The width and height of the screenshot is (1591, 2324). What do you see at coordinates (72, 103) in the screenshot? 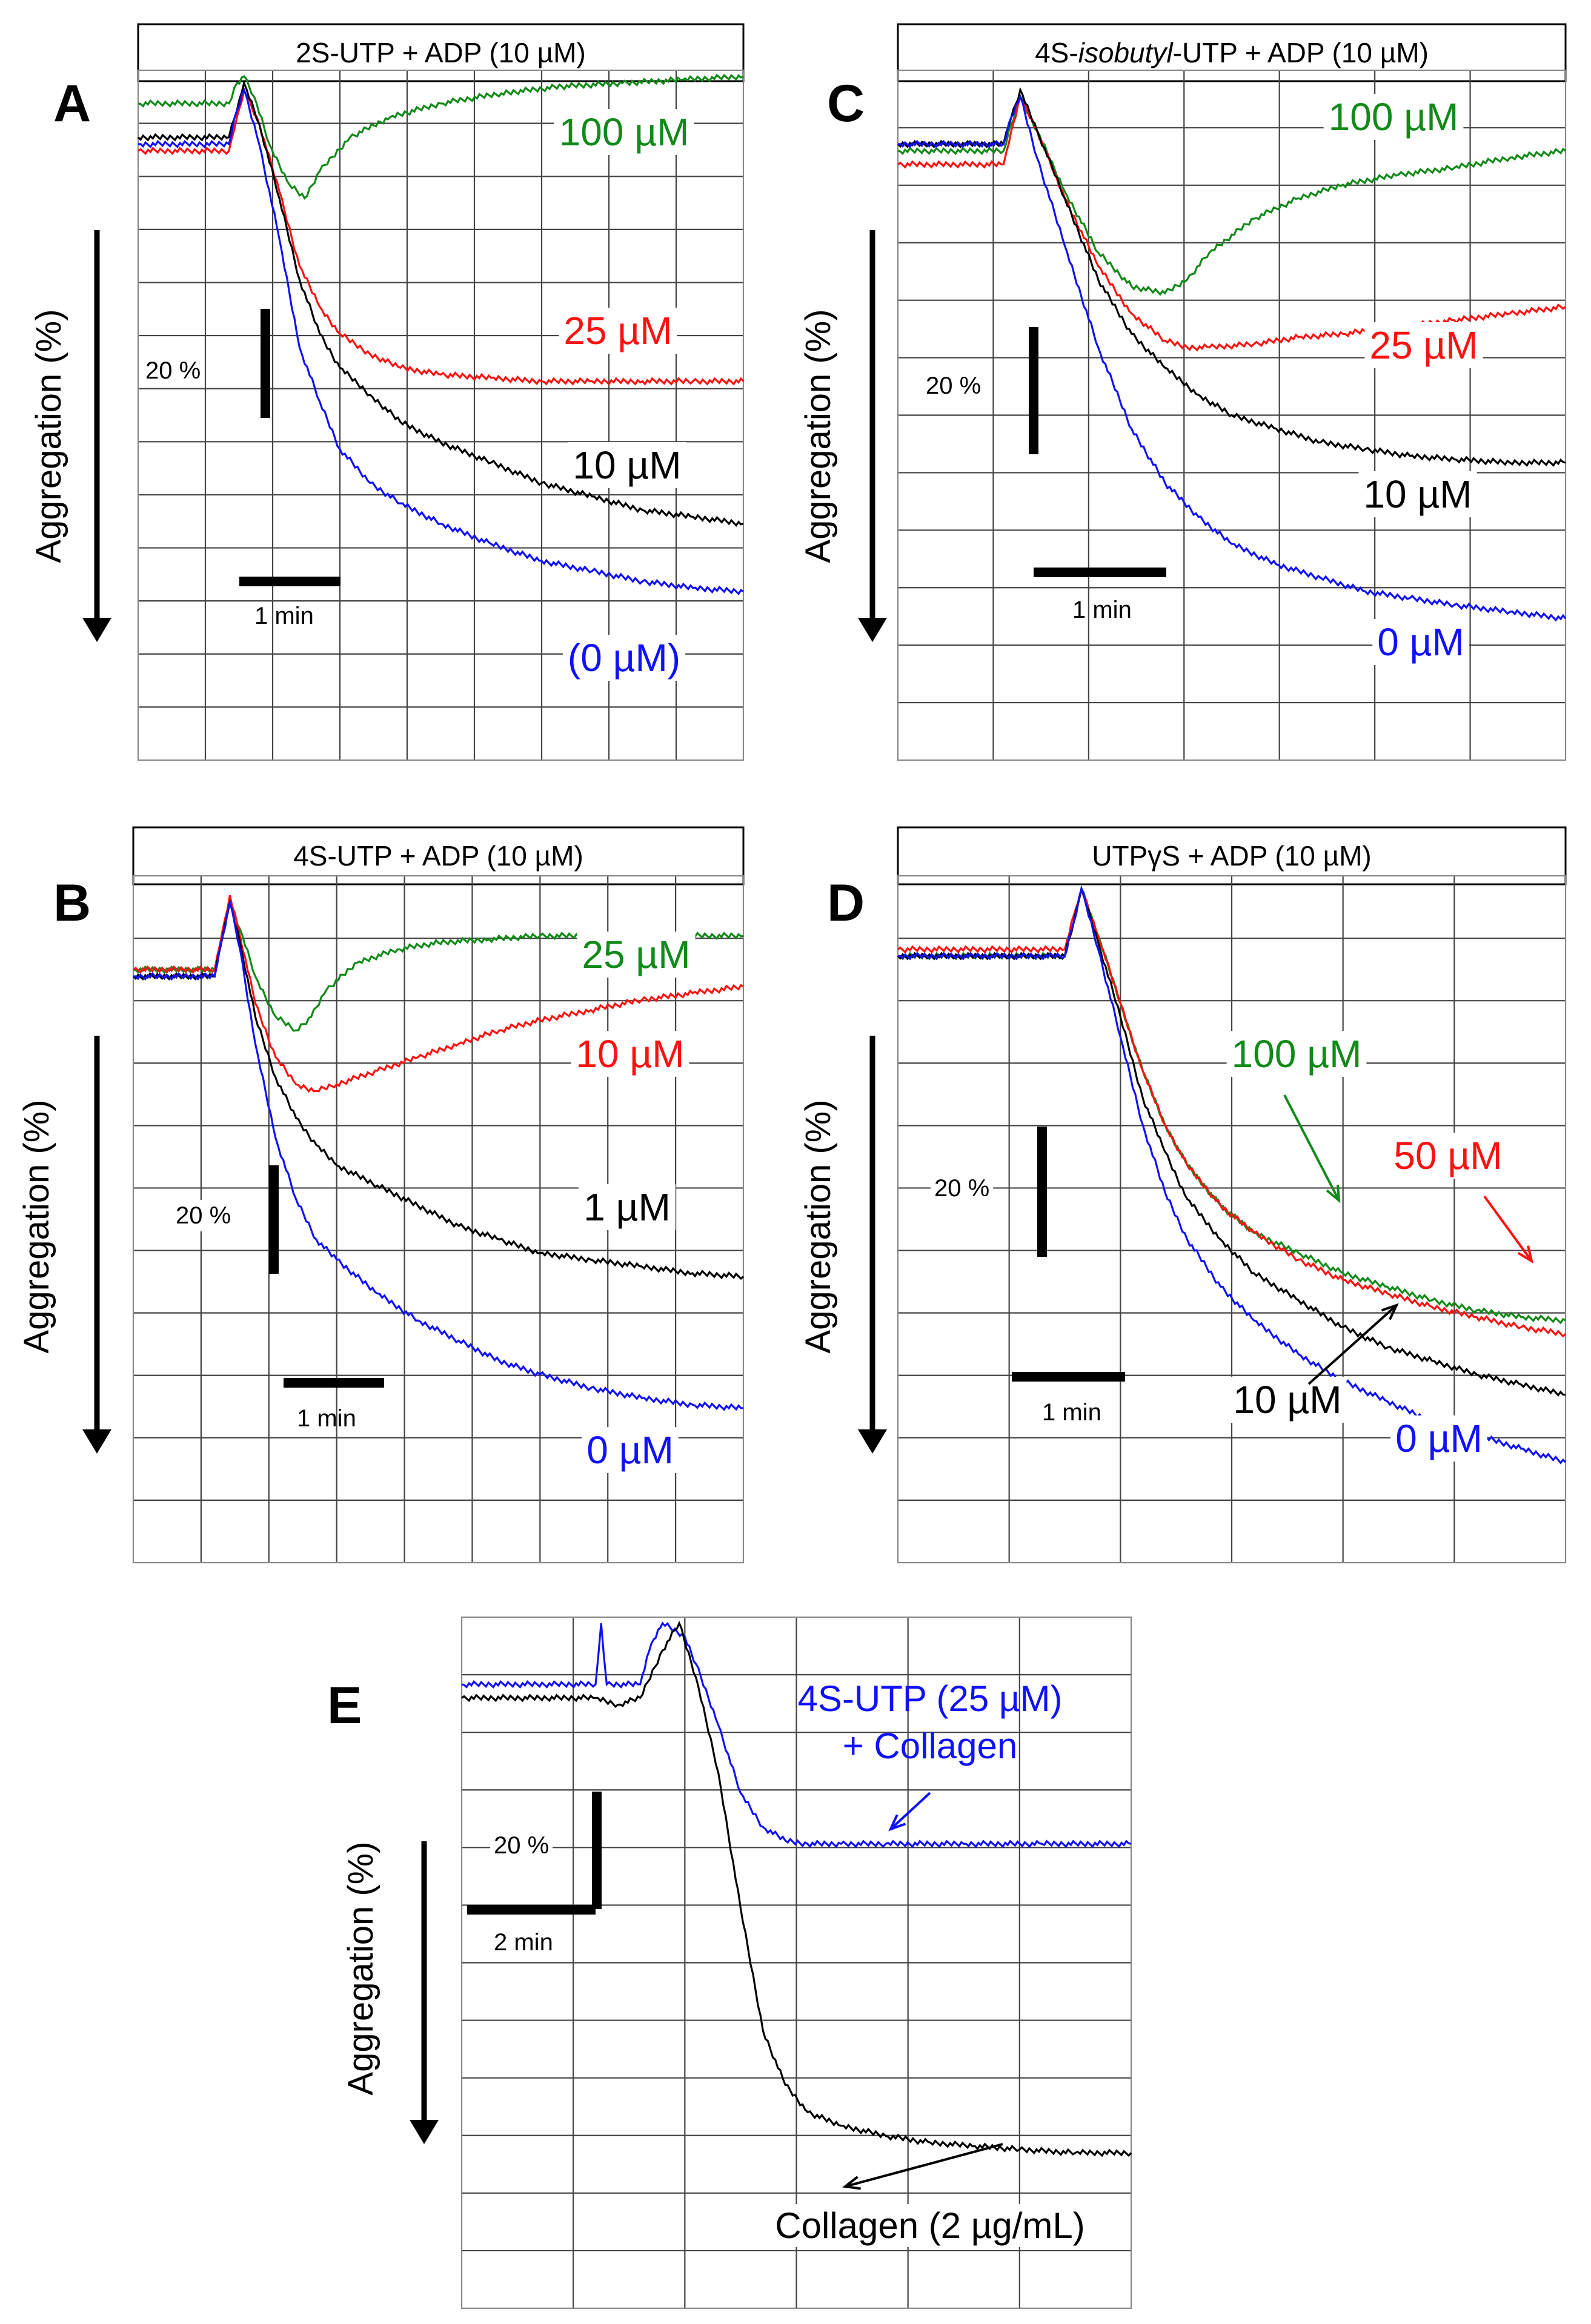
I see `panel-letter: A` at bounding box center [72, 103].